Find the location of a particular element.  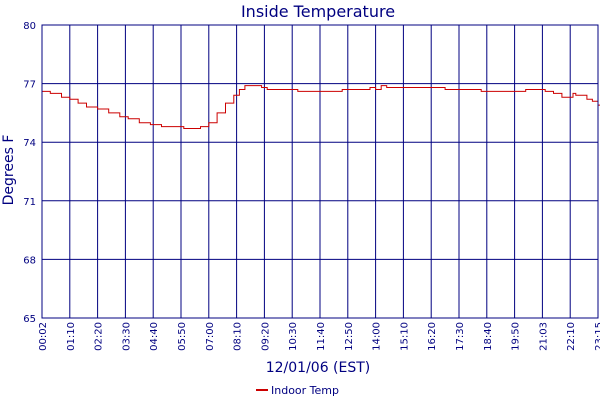

y-tick-label: 68 is located at coordinates (29, 260).